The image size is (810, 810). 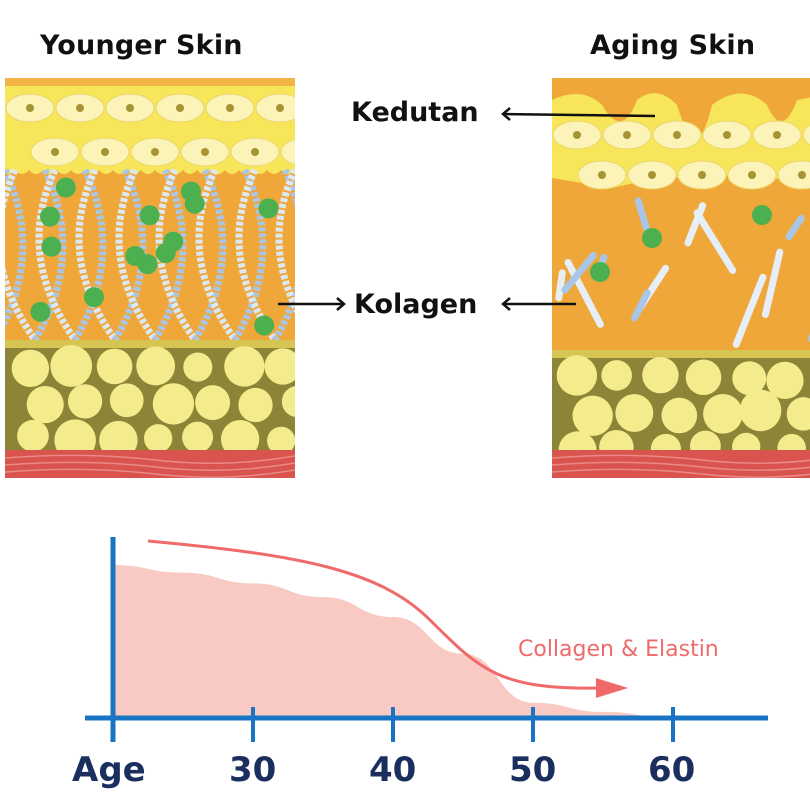 What do you see at coordinates (392, 770) in the screenshot?
I see `tick-label-40: 40` at bounding box center [392, 770].